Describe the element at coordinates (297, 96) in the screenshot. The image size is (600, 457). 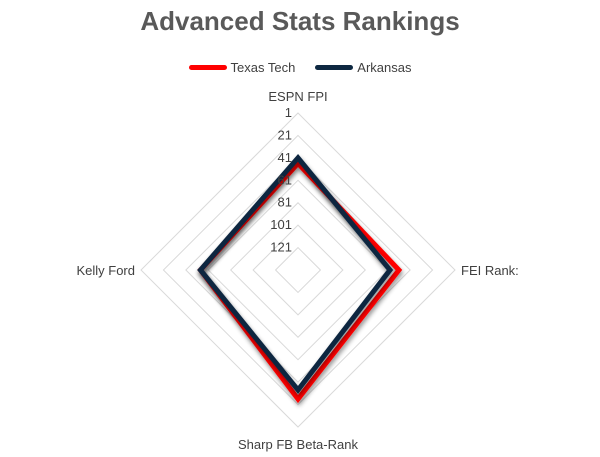
I see `axis-label: ESPN FPI` at that location.